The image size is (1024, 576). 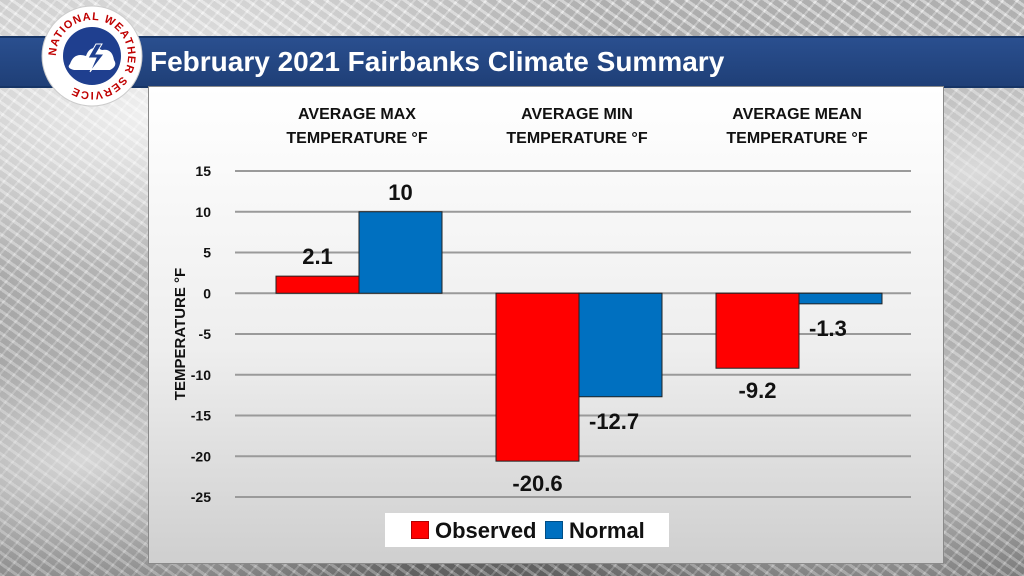 I want to click on legend-swatch-observed, so click(x=420, y=530).